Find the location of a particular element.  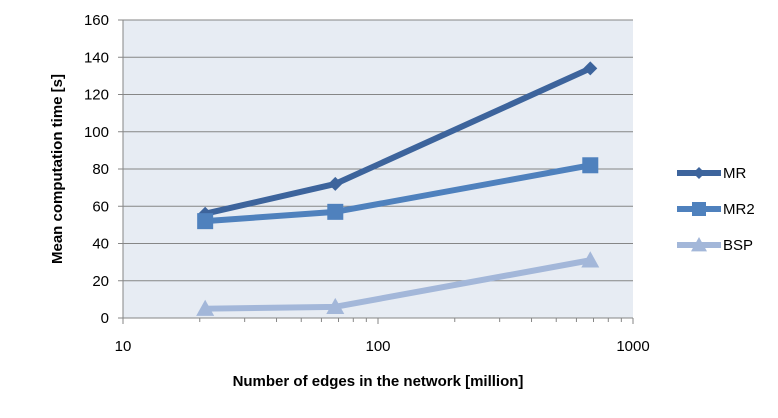

legend-item-bsp: BSP is located at coordinates (715, 245).